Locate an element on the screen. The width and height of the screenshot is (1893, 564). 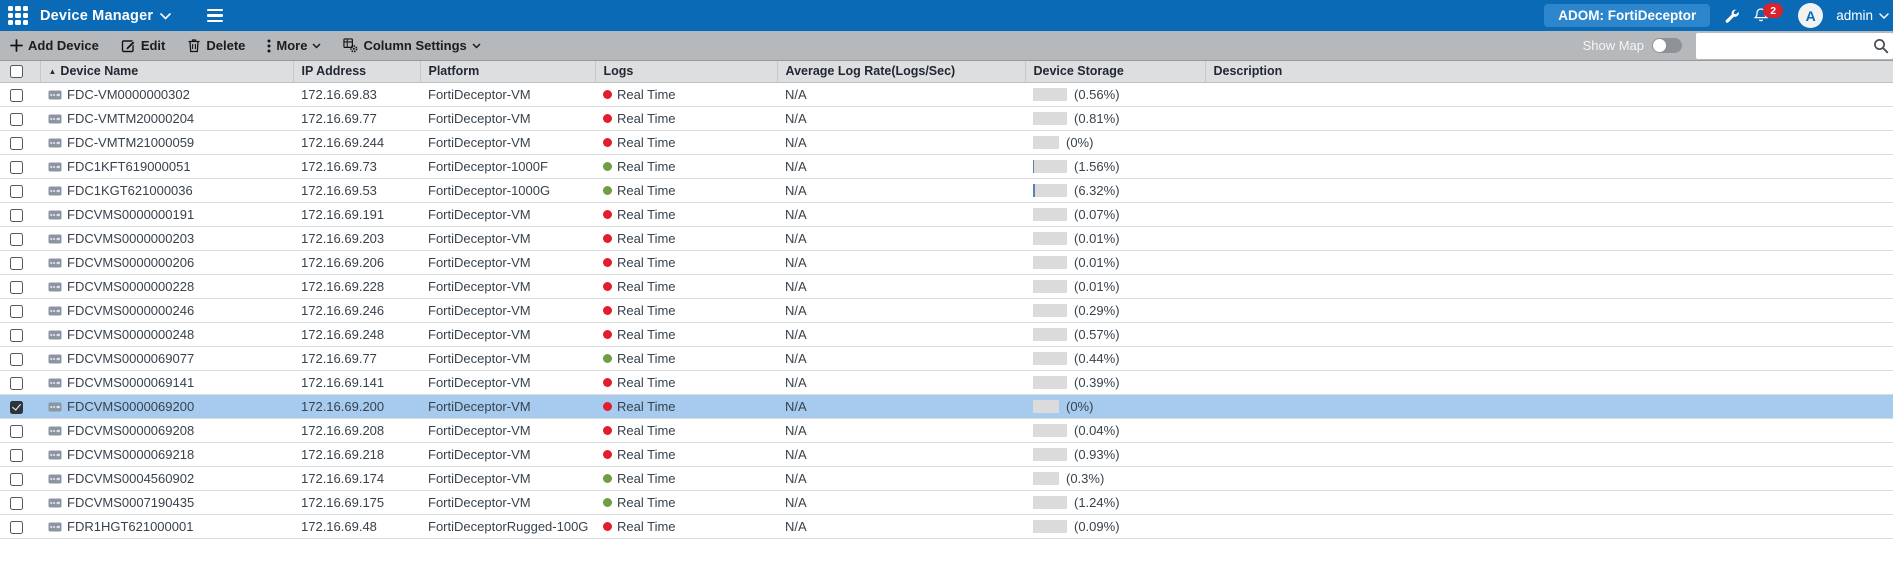
delete-button: Delete is located at coordinates (216, 45).